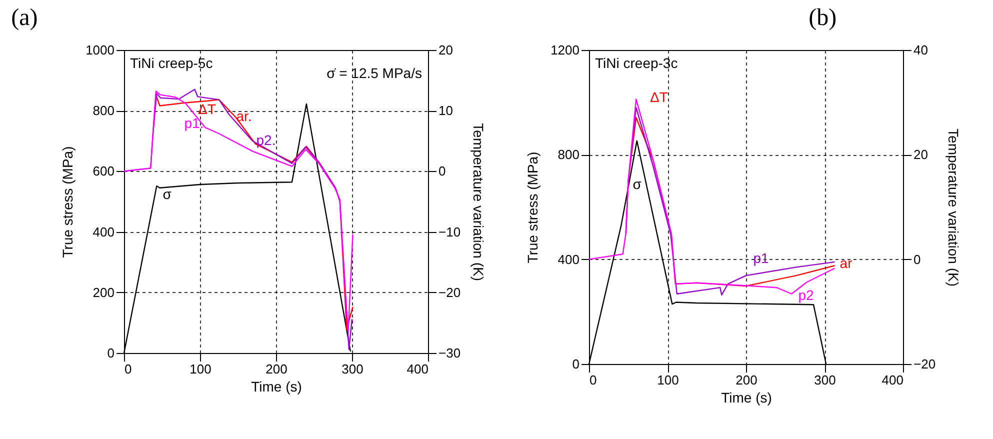 The image size is (993, 439). What do you see at coordinates (24, 18) in the screenshot?
I see `chart-title: (a)` at bounding box center [24, 18].